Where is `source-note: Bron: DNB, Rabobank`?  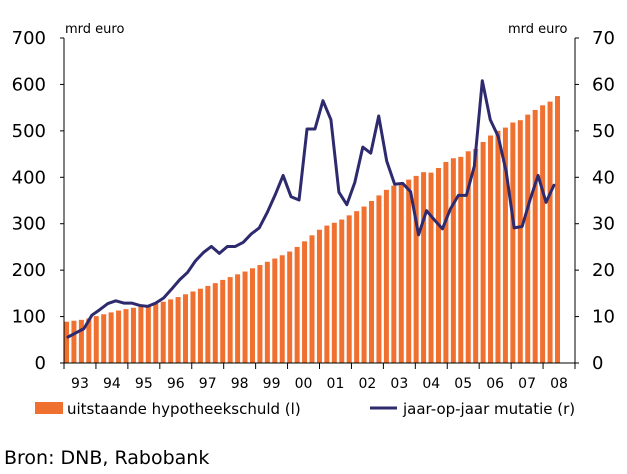
source-note: Bron: DNB, Rabobank is located at coordinates (107, 458).